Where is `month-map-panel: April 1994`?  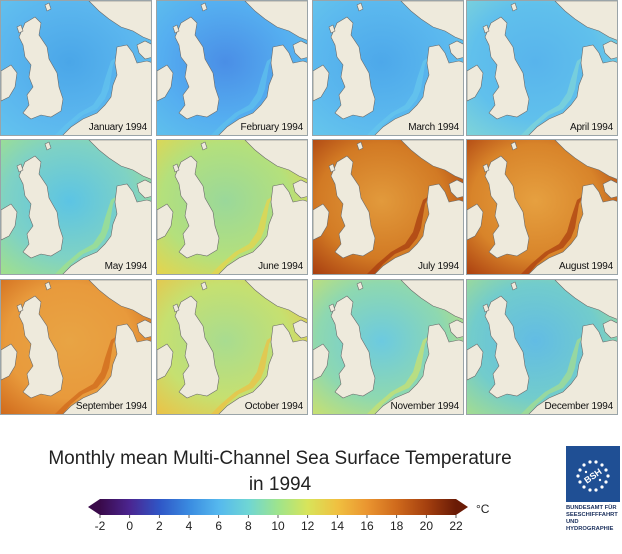 month-map-panel: April 1994 is located at coordinates (542, 68).